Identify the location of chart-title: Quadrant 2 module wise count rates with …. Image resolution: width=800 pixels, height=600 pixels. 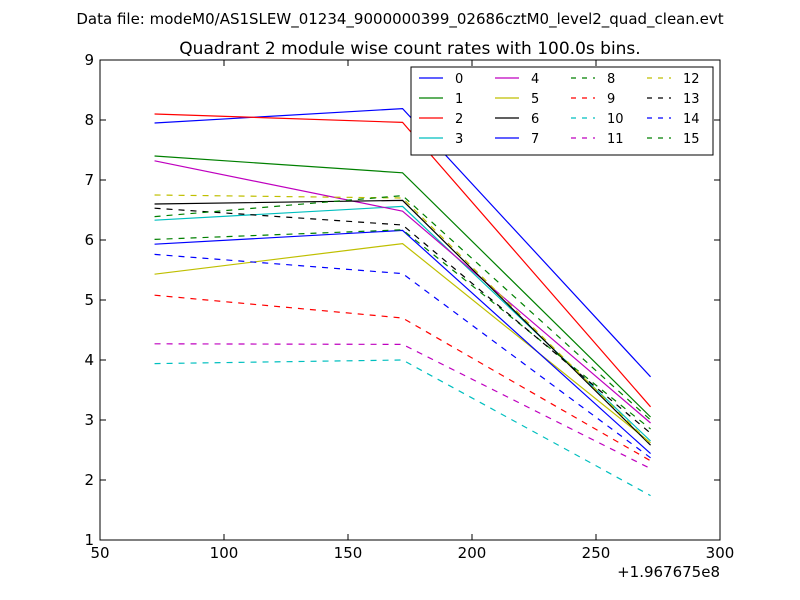
(409, 49).